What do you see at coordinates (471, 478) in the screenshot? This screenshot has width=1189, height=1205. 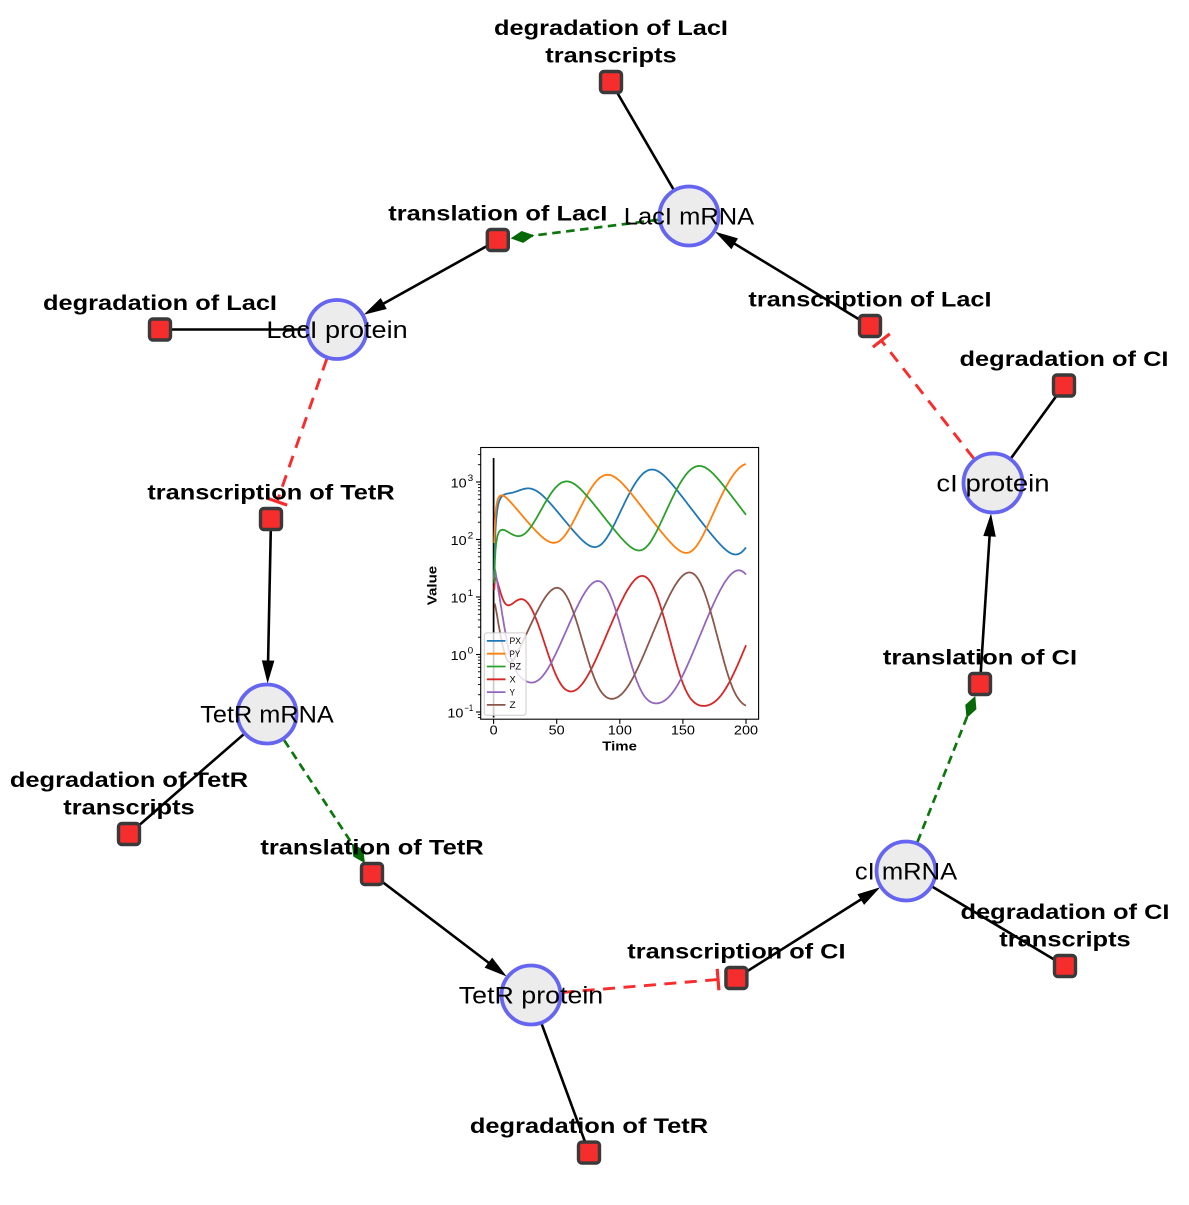 I see `svg-text: 3` at bounding box center [471, 478].